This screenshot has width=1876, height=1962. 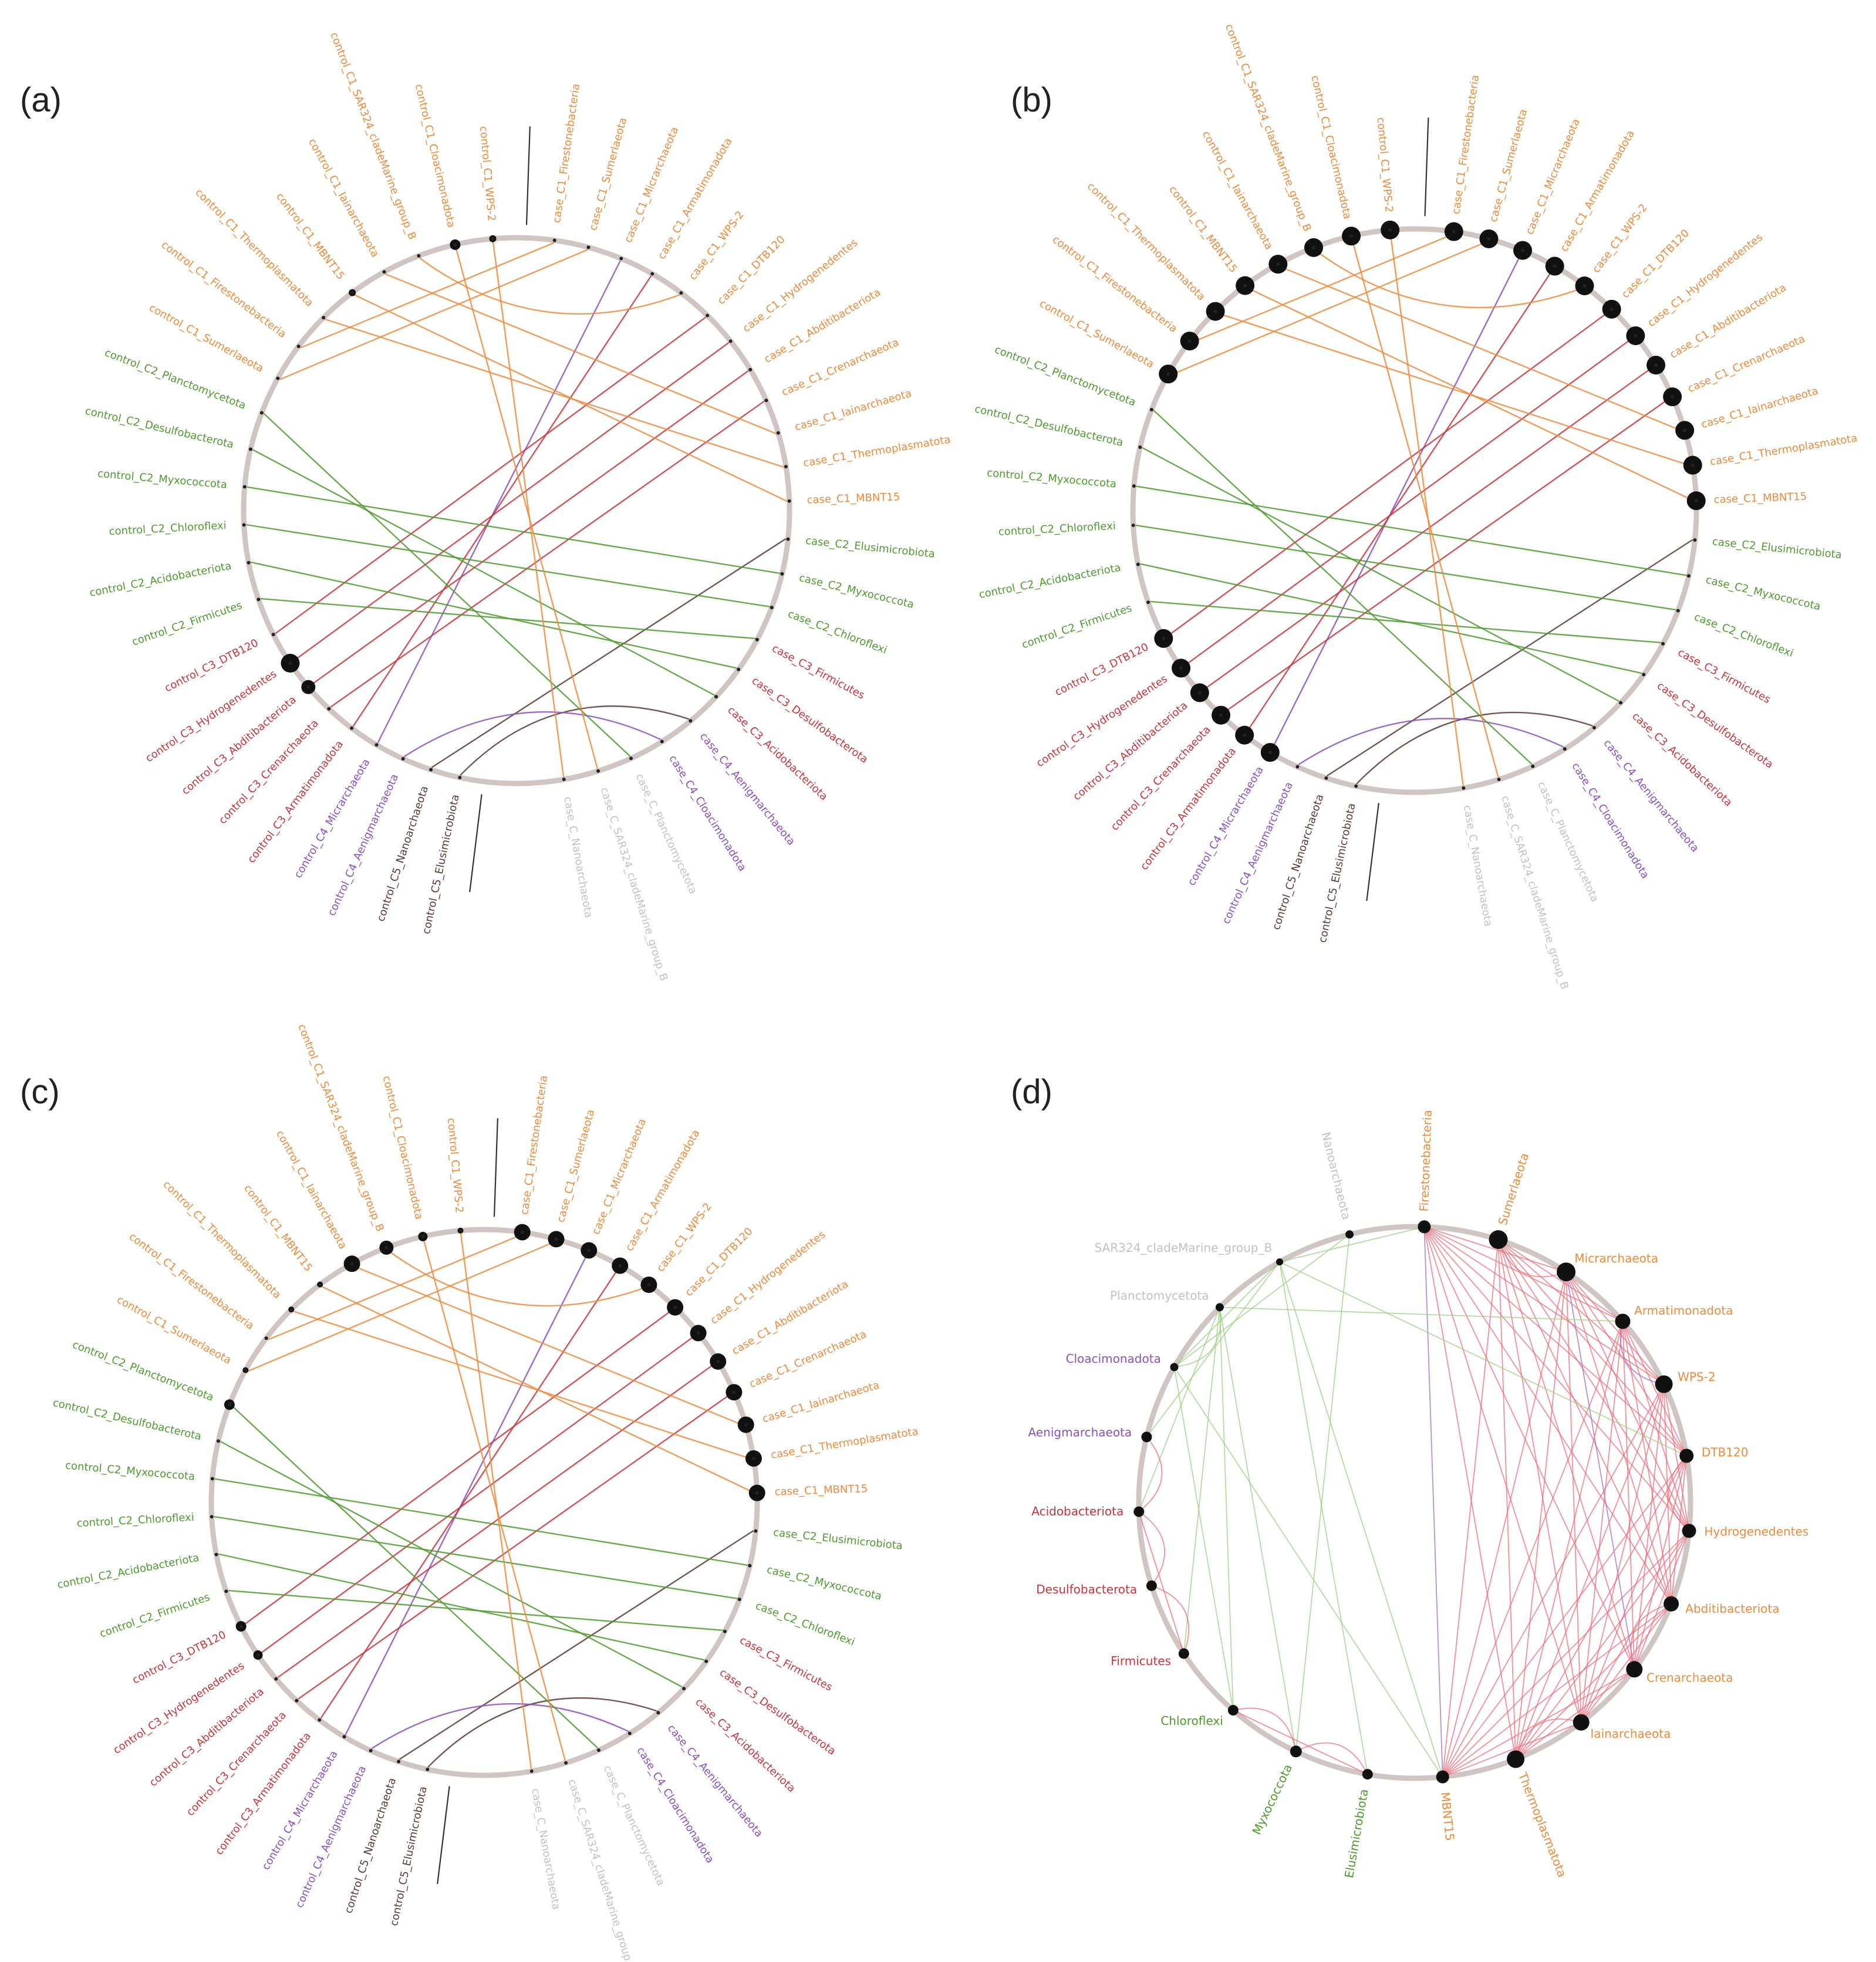 What do you see at coordinates (629, 1733) in the screenshot?
I see `node-tick-c-case-c4-cloacimonadota` at bounding box center [629, 1733].